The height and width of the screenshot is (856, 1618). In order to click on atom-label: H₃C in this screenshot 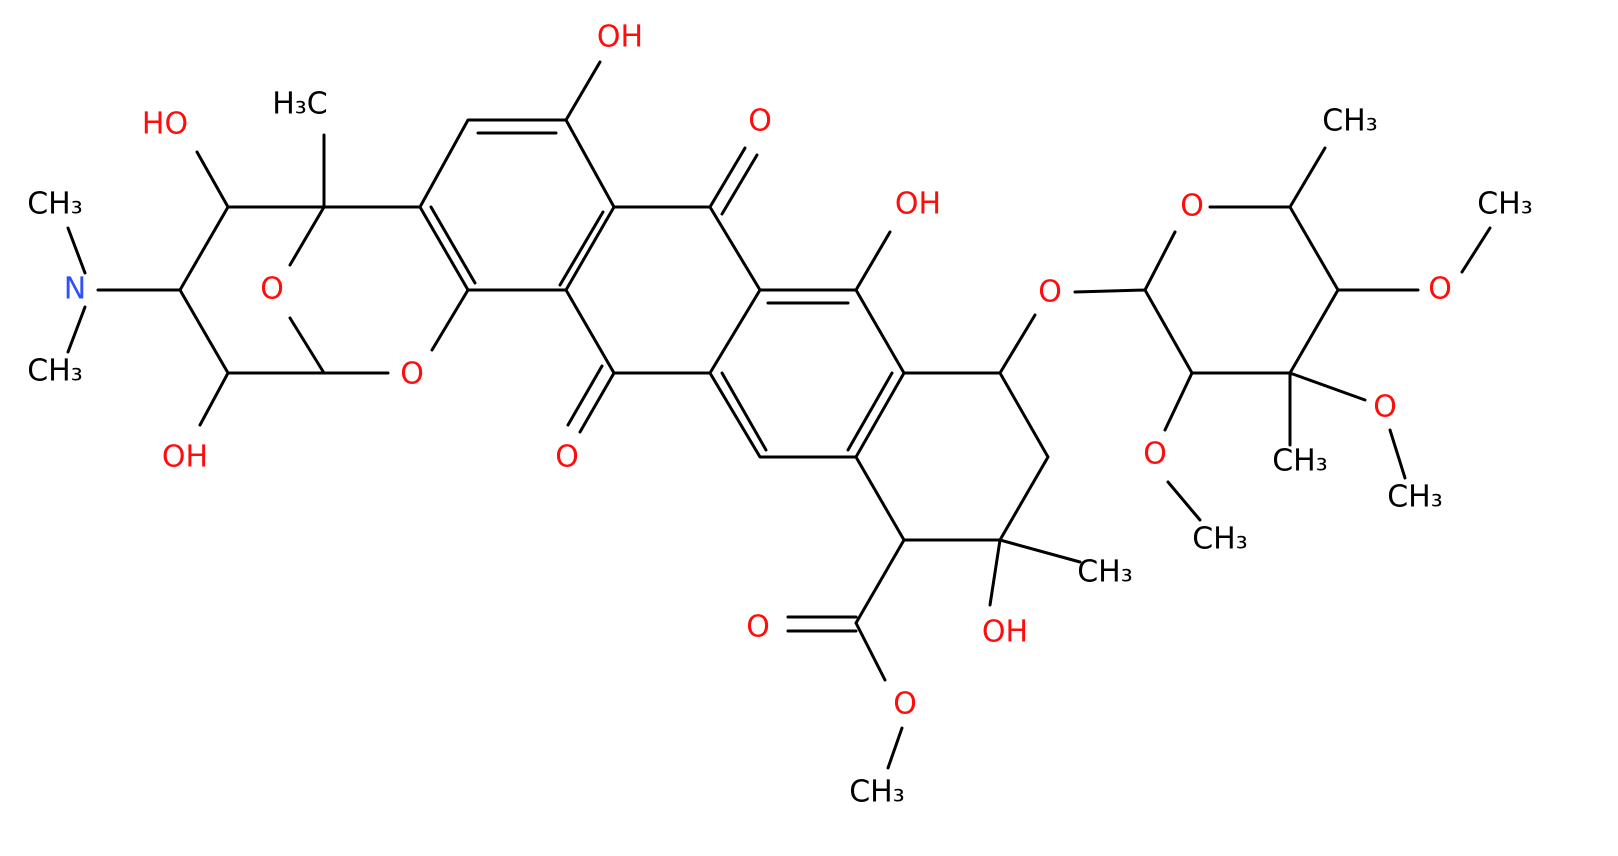, I will do `click(300, 104)`.